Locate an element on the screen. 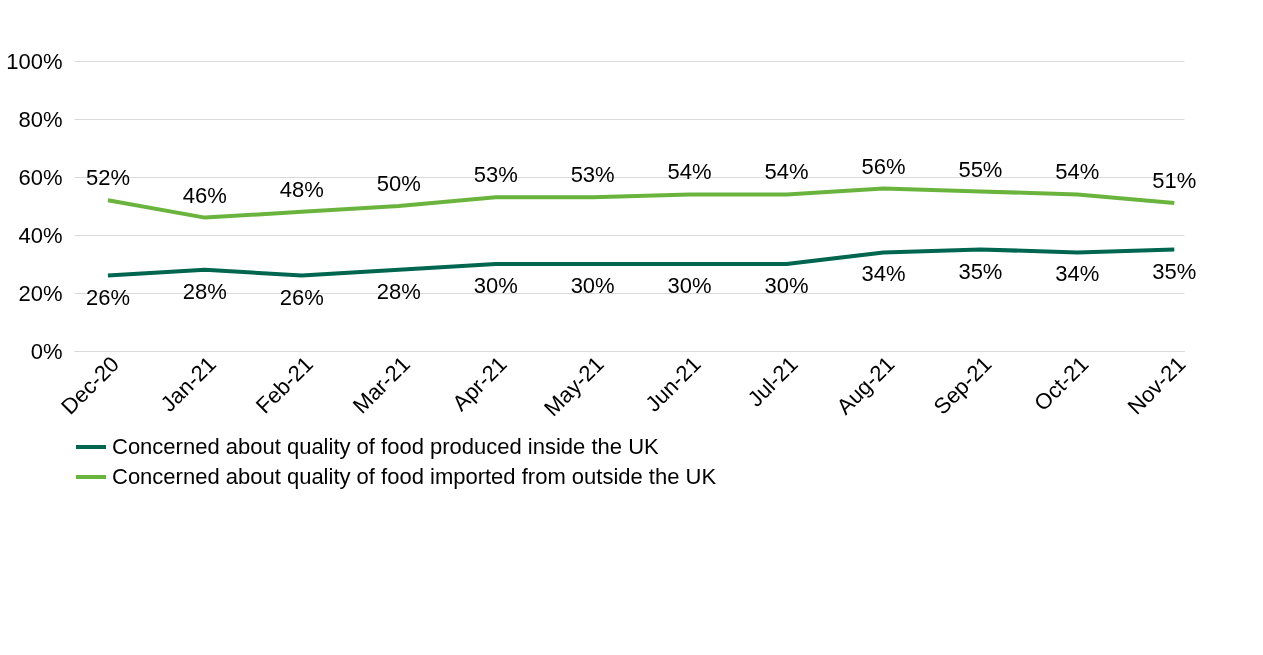  y-tick-label: 20% is located at coordinates (40, 293).